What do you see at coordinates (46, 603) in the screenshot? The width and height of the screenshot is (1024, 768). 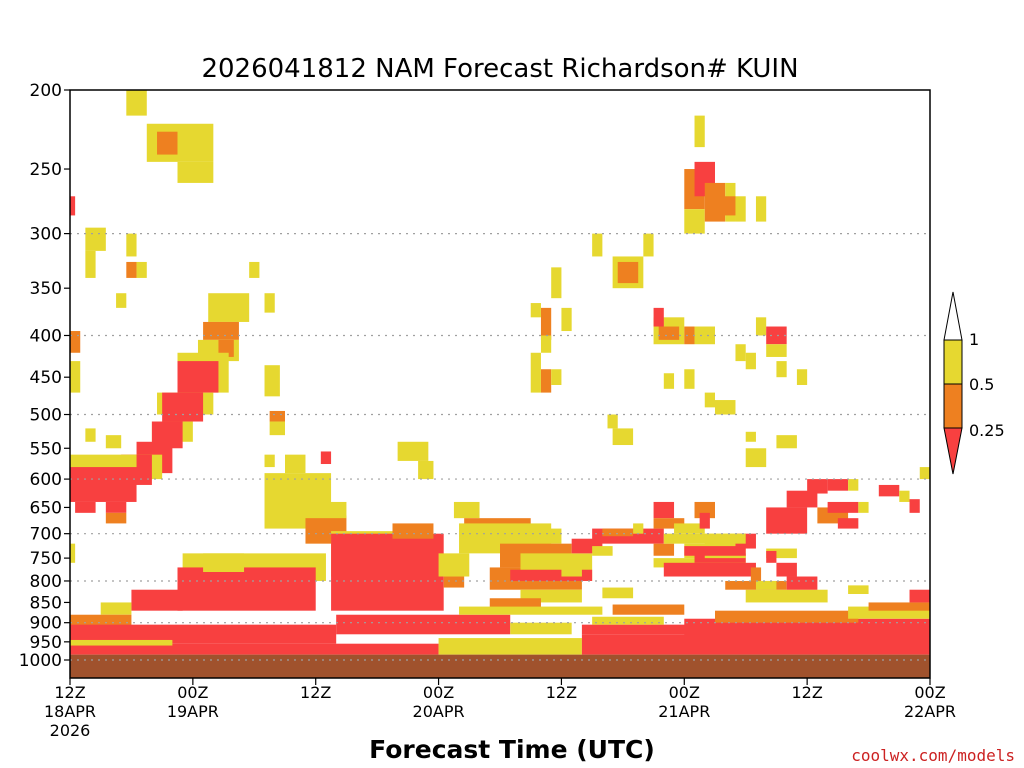 I see `y-tick-label: 850` at bounding box center [46, 603].